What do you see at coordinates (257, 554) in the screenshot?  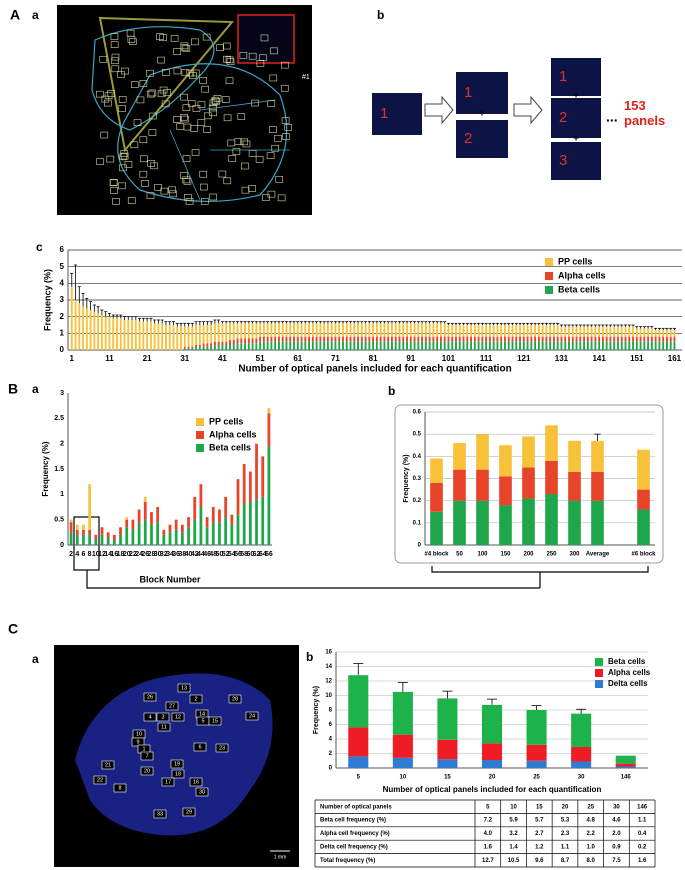 I see `x-tick-label: 62` at bounding box center [257, 554].